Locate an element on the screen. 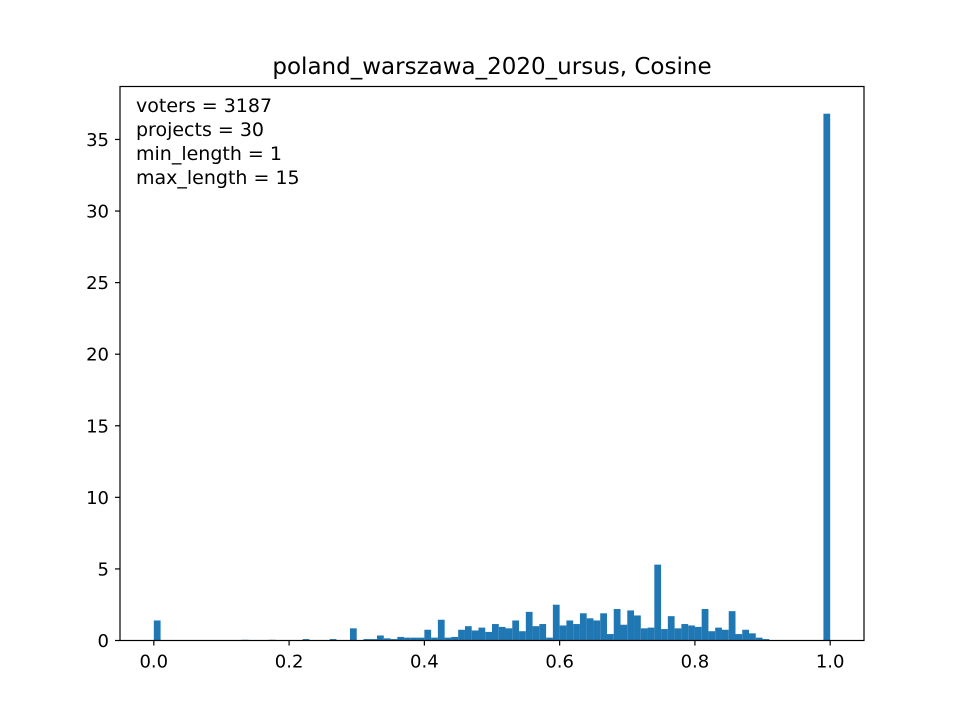 This screenshot has width=960, height=720. y-axis: 0 5 10 15 20 25 30 35 is located at coordinates (103, 391).